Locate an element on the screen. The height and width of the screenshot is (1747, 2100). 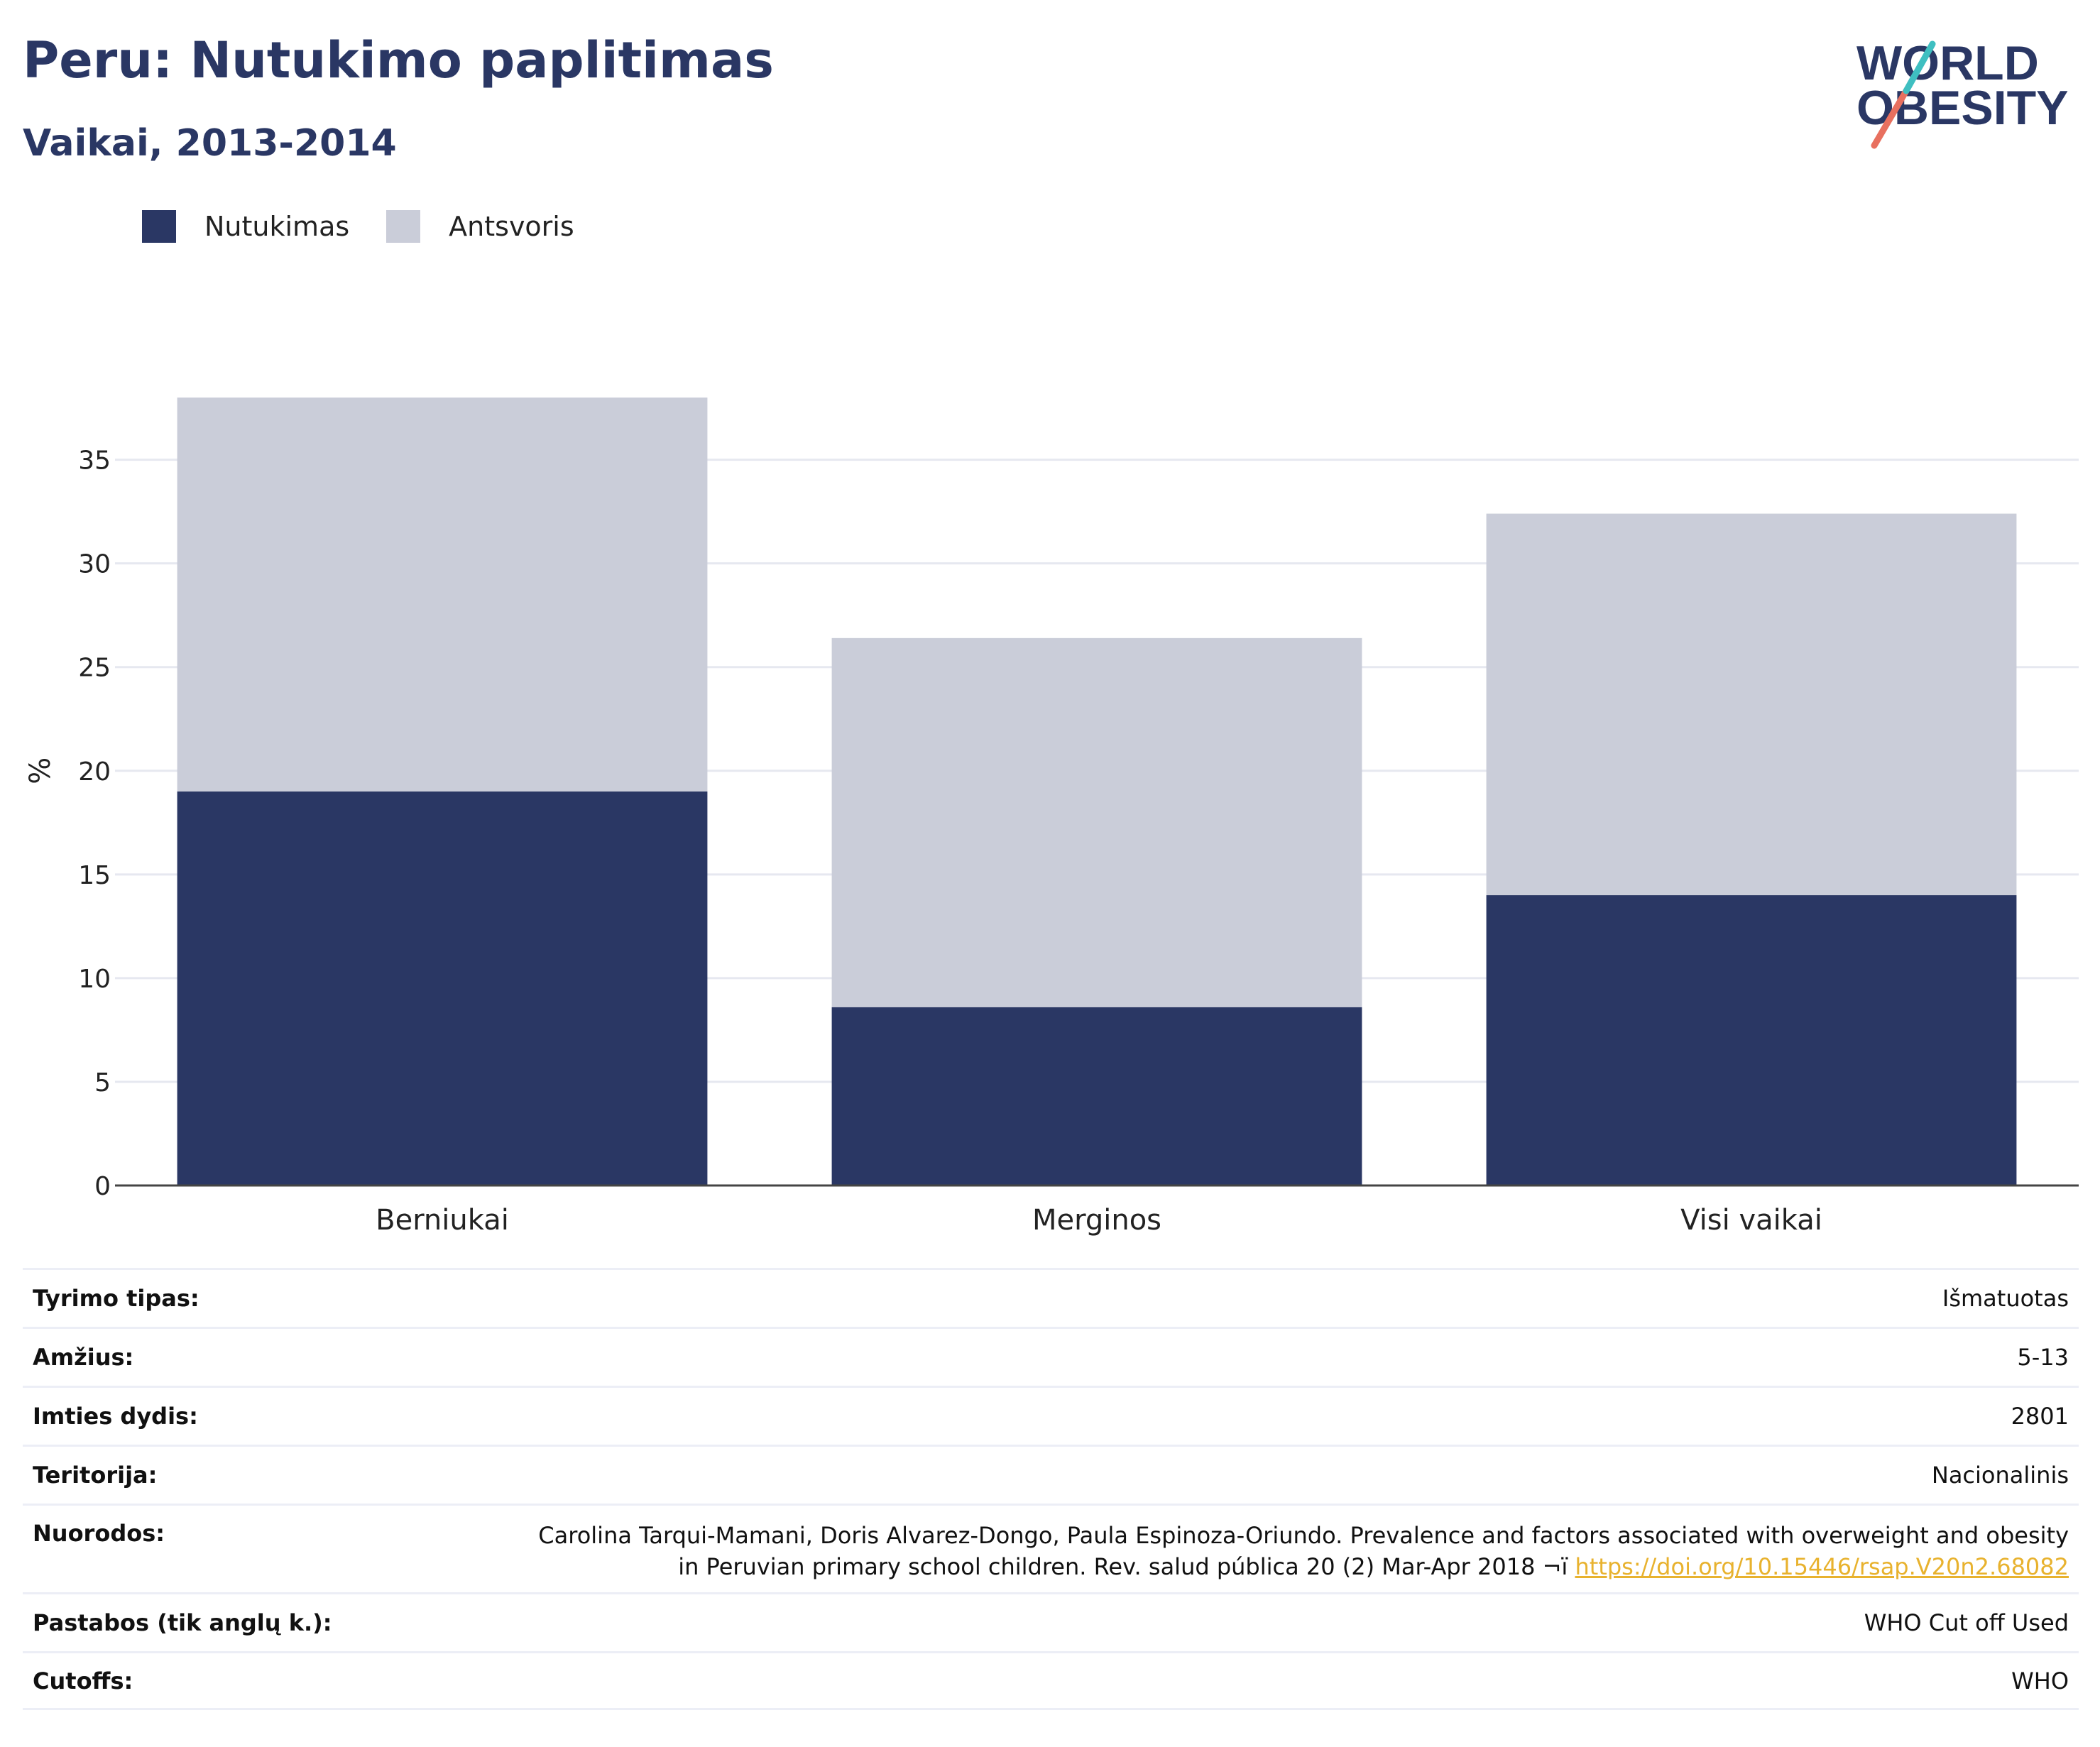
info-label: Amžius: is located at coordinates (83, 1357).